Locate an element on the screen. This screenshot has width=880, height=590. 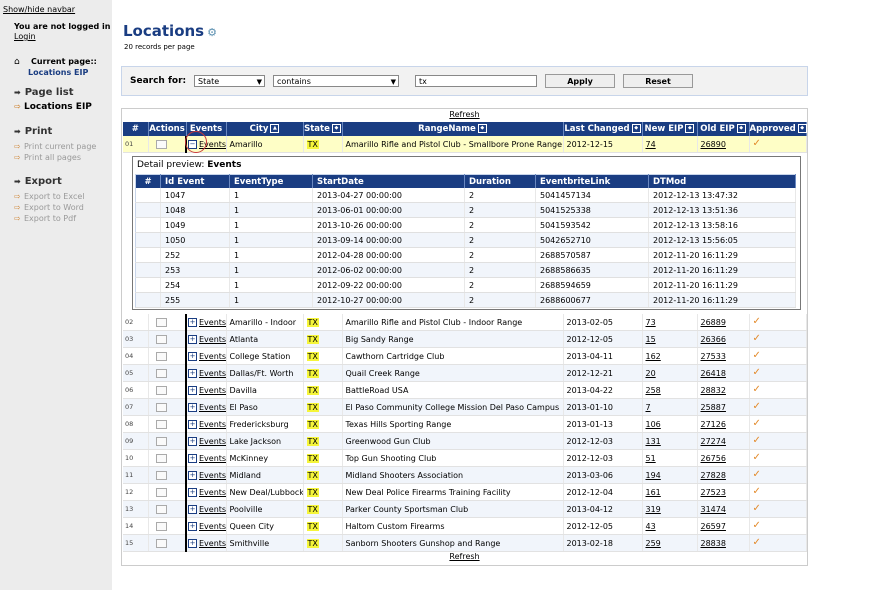
new-eip-link: 15 is located at coordinates (650, 339).